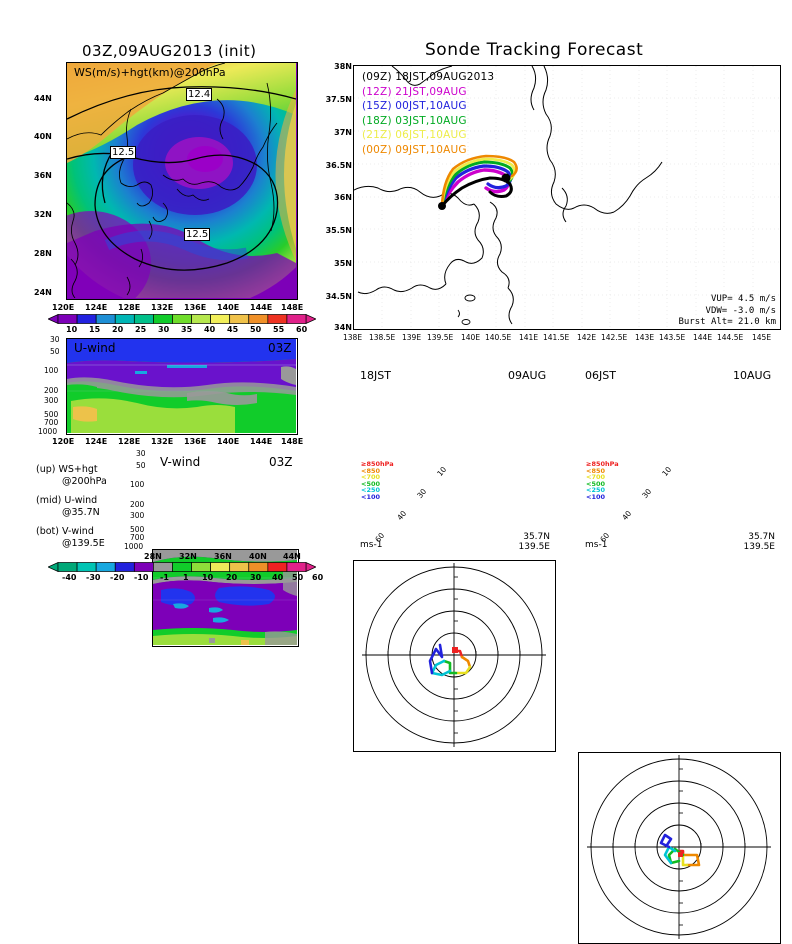  What do you see at coordinates (431, 106) in the screenshot?
I see `legend-time: 00JST,10AUG` at bounding box center [431, 106].